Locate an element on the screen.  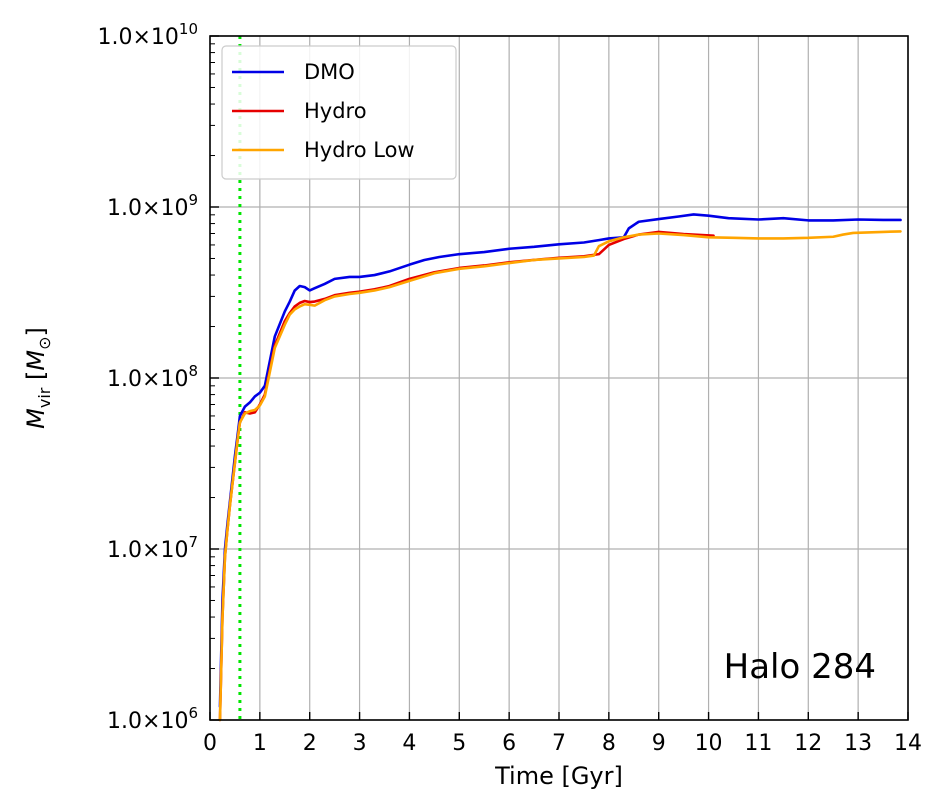
y-axis-label-unit-subscript: ⊙ is located at coordinates (44, 343).